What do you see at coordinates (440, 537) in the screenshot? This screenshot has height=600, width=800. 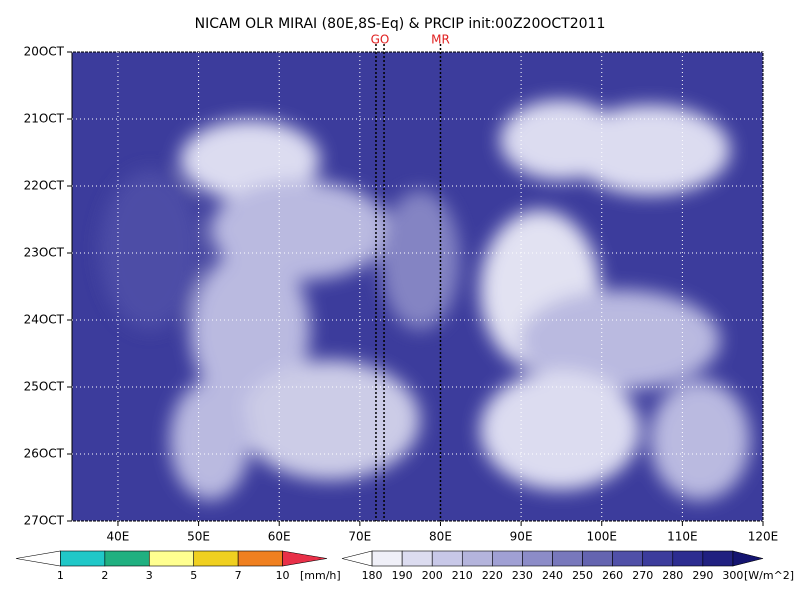 I see `x-tick-label: 80E` at bounding box center [440, 537].